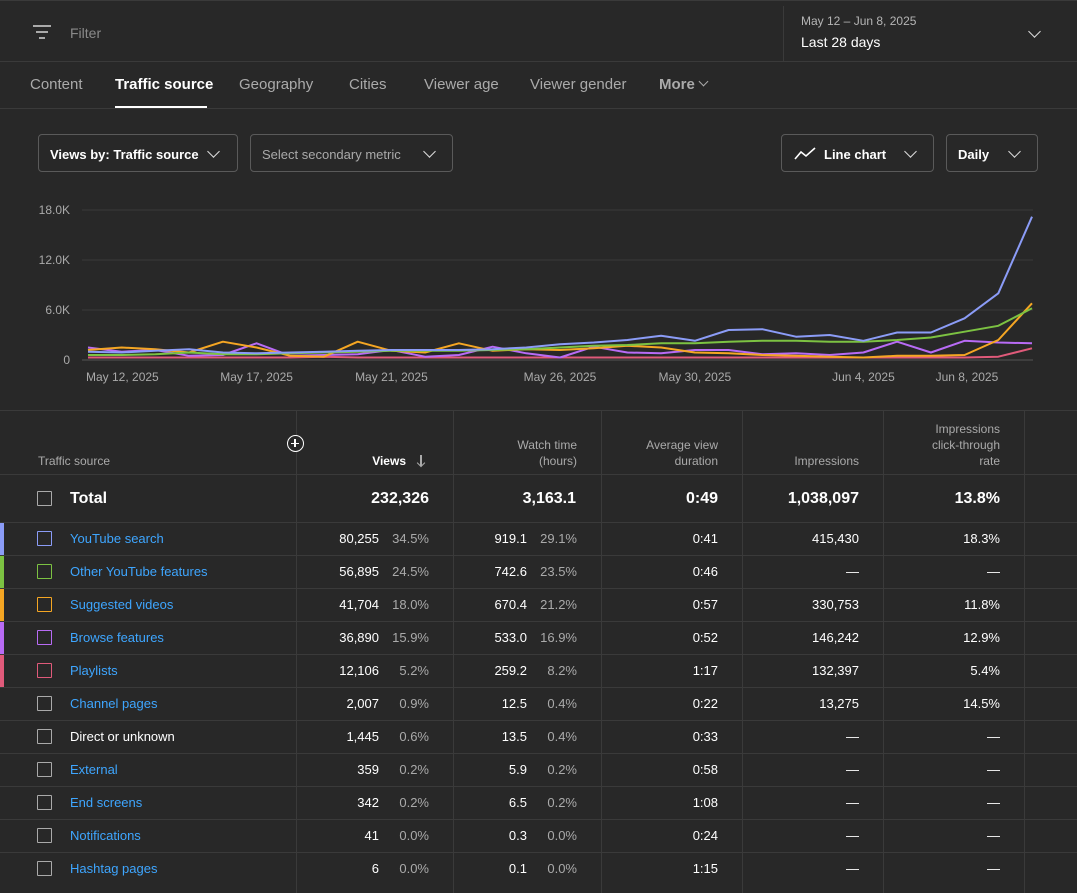 This screenshot has width=1077, height=893. Describe the element at coordinates (54, 260) in the screenshot. I see `y-tick-label: 12.0K` at that location.